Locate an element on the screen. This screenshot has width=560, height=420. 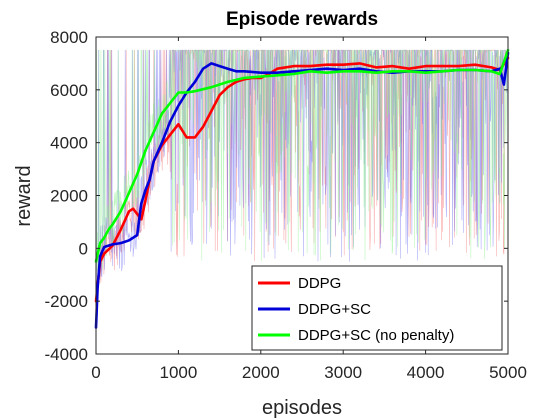
y-tick-label: 4000 is located at coordinates (69, 143).